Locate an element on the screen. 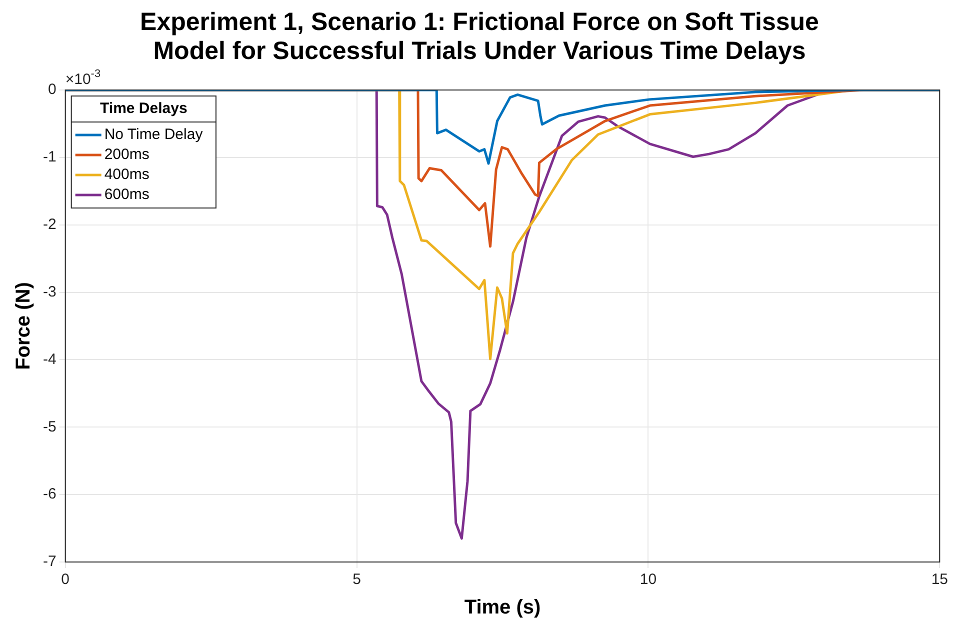 The width and height of the screenshot is (959, 636). y-tick-label: -7 is located at coordinates (49, 561).